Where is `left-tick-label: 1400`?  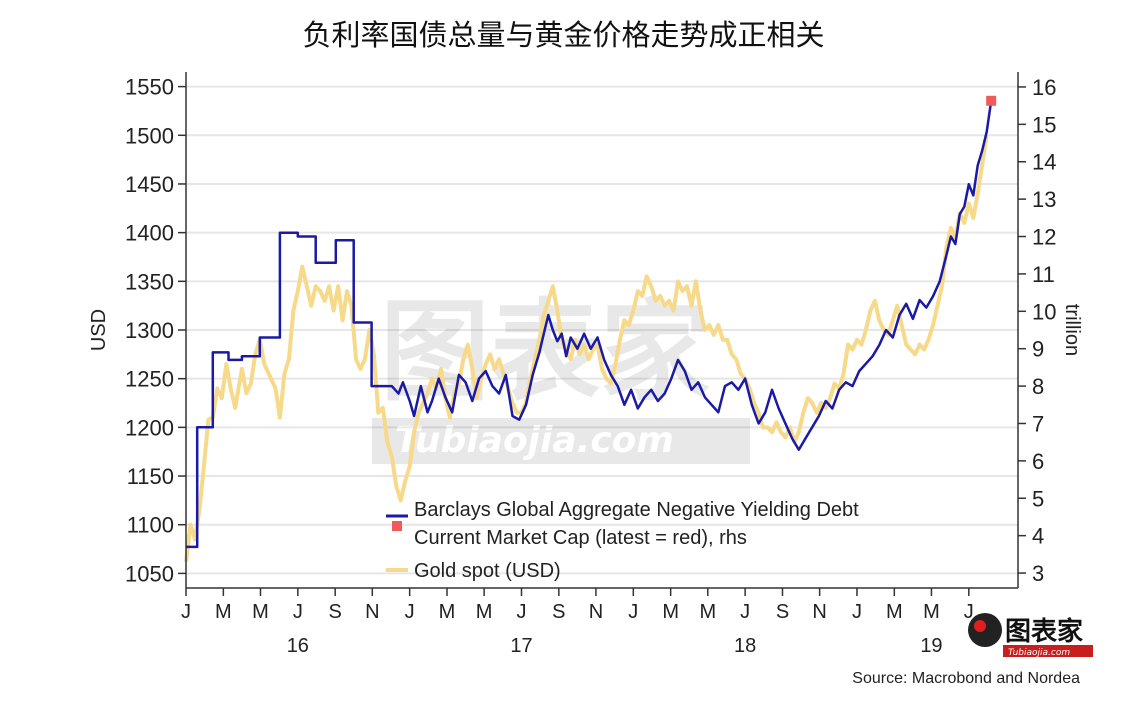
left-tick-label: 1400 is located at coordinates (149, 233).